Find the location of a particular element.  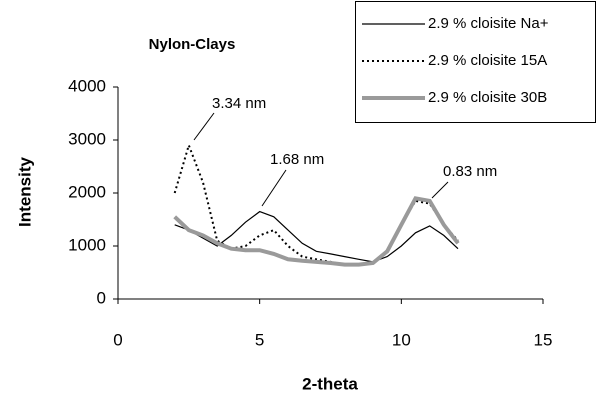

y-tick-label: 2000 is located at coordinates (87, 191).